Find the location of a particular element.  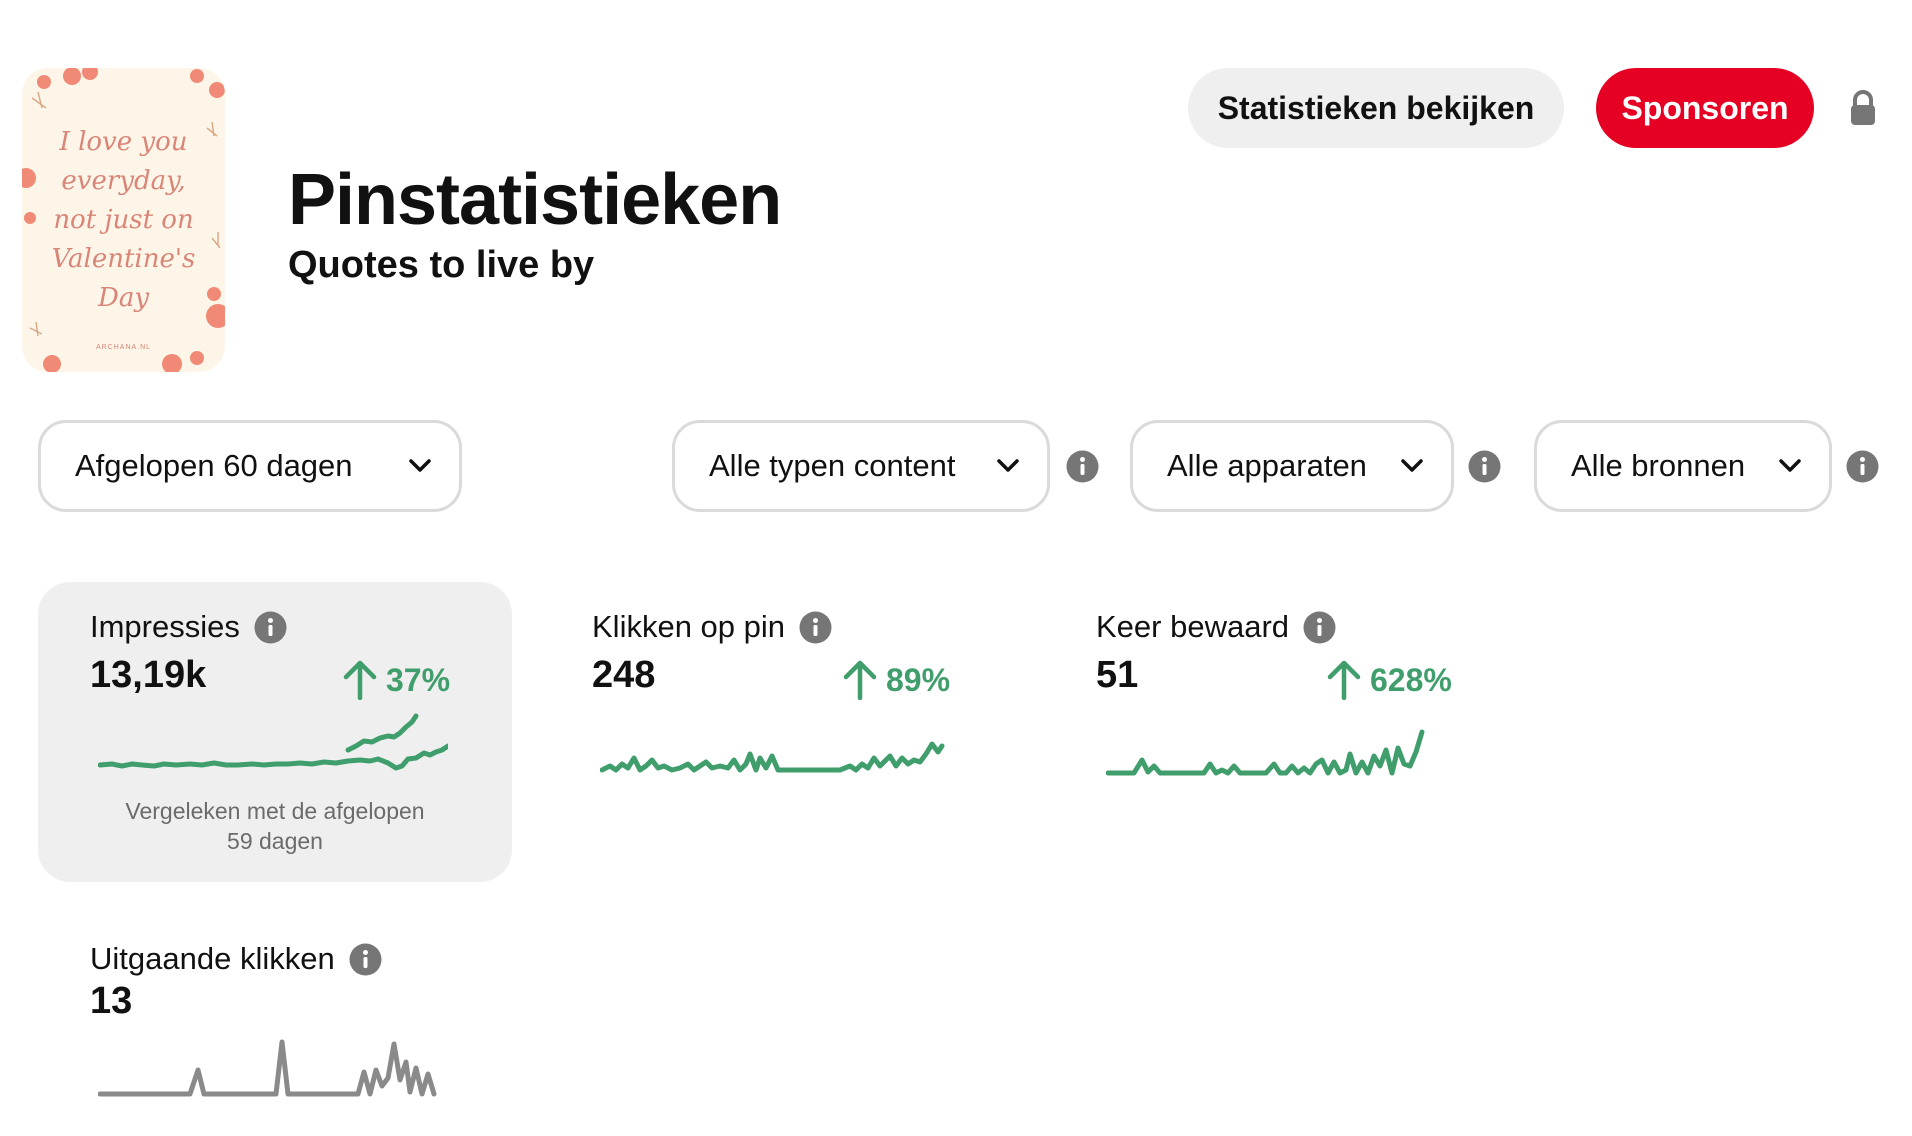

content-type-dropdown: Alle typen content is located at coordinates (861, 466).